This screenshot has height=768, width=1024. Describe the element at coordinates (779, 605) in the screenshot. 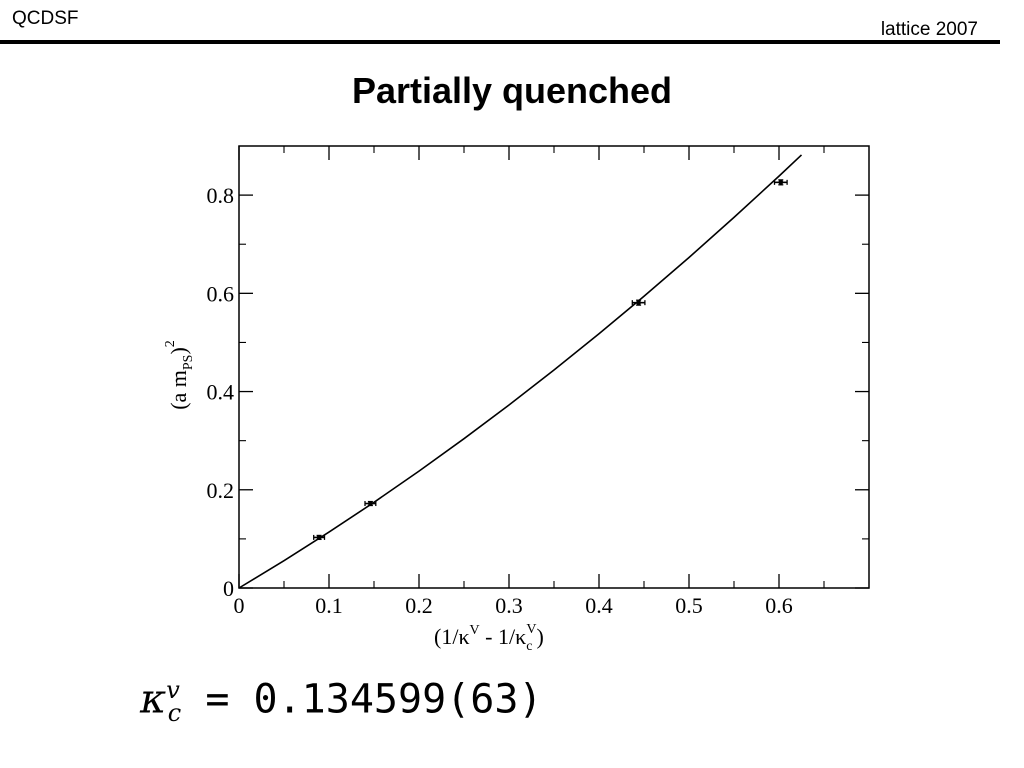

I see `x-tick-label: 0.6` at that location.